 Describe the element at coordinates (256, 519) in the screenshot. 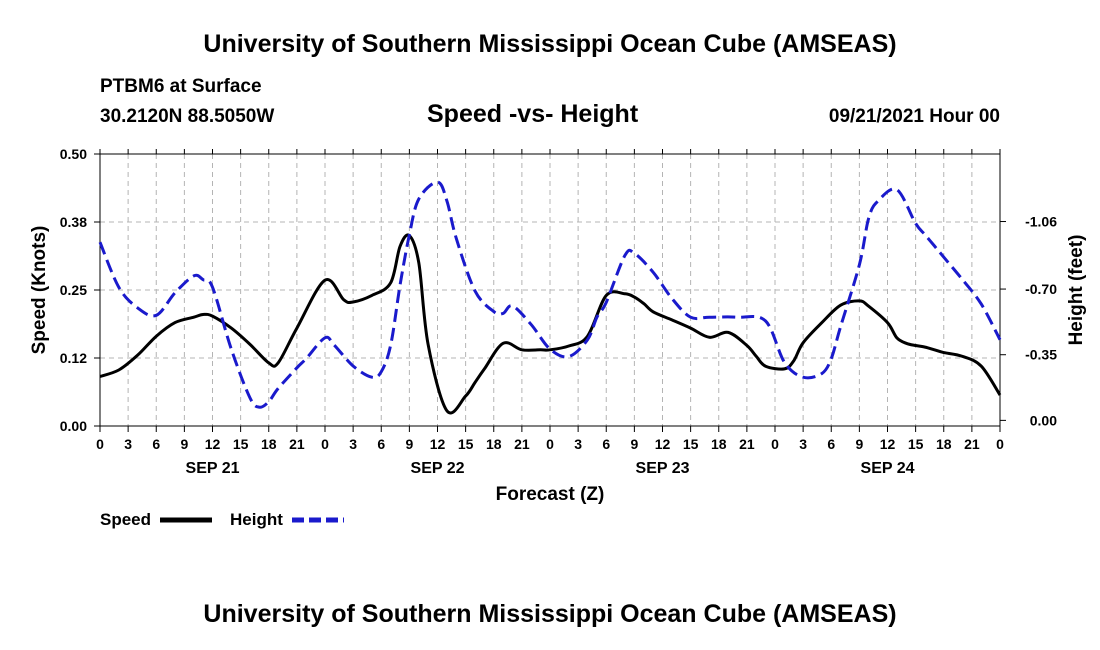

I see `legend-height-label: Height` at that location.